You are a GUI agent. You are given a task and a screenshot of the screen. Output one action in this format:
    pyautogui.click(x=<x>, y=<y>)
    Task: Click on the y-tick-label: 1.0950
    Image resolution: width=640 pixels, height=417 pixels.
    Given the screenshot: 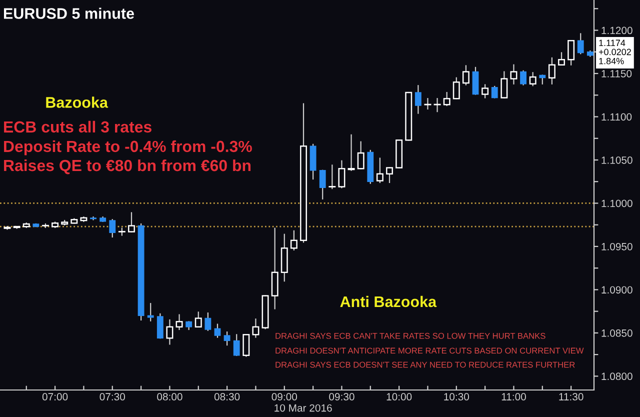 What is the action you would take?
    pyautogui.click(x=617, y=246)
    